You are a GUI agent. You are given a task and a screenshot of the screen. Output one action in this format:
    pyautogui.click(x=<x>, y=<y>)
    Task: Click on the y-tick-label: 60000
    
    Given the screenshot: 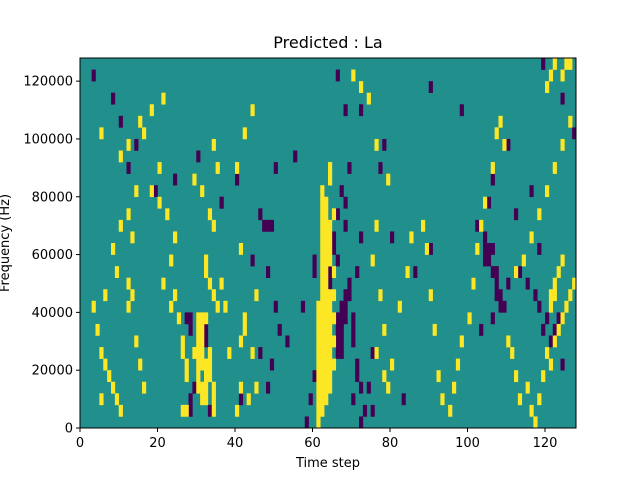 What is the action you would take?
    pyautogui.click(x=52, y=255)
    